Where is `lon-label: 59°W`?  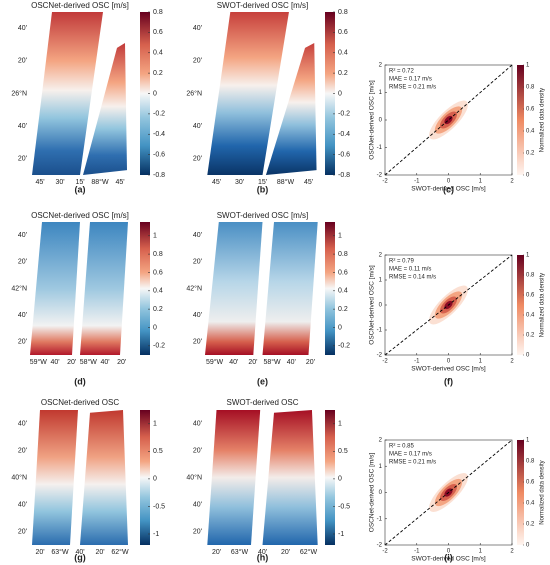 lon-label: 59°W is located at coordinates (39, 362).